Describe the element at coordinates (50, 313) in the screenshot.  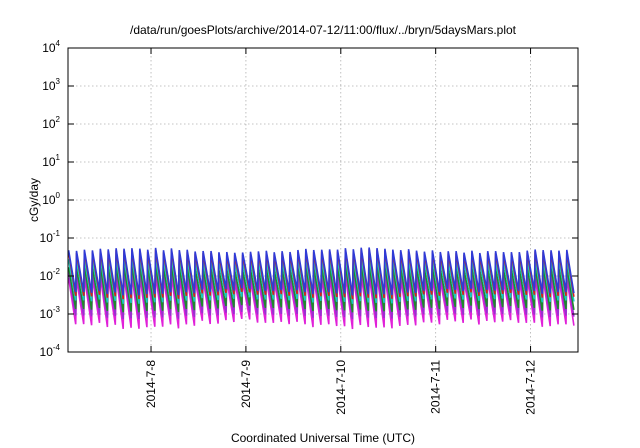
I see `y-tick-label: 10⁻³` at that location.